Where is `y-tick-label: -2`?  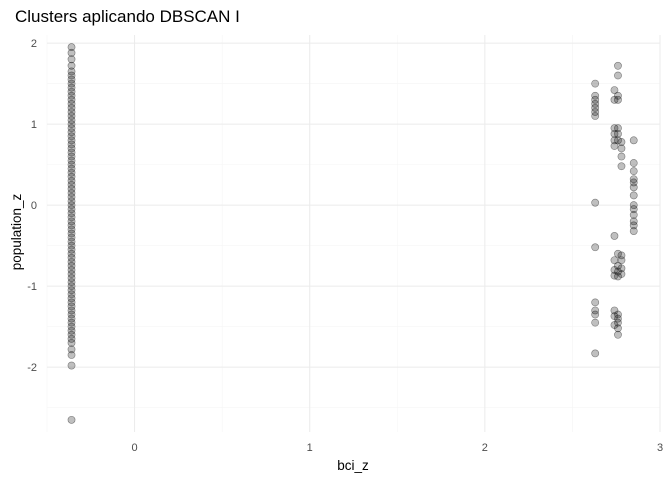 y-tick-label: -2 is located at coordinates (32, 368).